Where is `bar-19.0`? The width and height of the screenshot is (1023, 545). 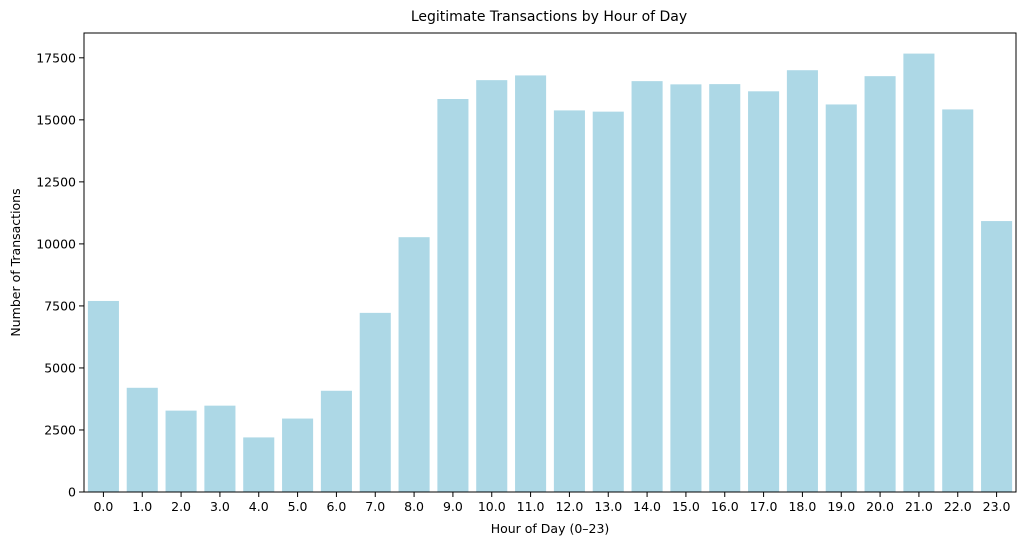 bar-19.0 is located at coordinates (841, 298).